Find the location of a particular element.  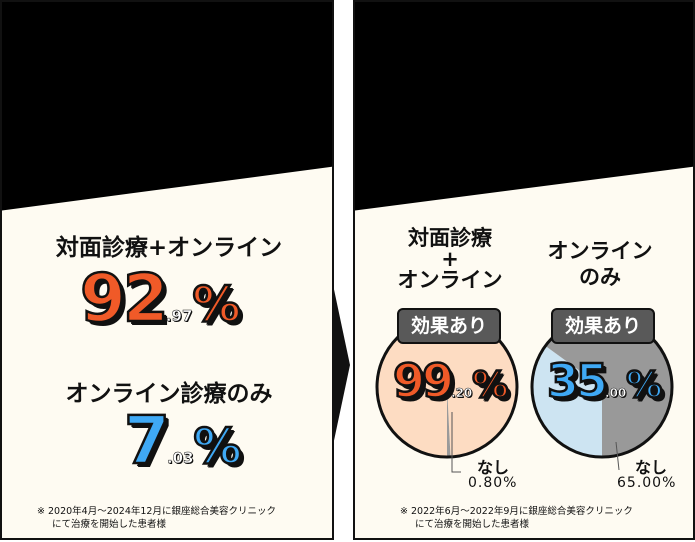

pie2-slice-effective is located at coordinates (567, 401).